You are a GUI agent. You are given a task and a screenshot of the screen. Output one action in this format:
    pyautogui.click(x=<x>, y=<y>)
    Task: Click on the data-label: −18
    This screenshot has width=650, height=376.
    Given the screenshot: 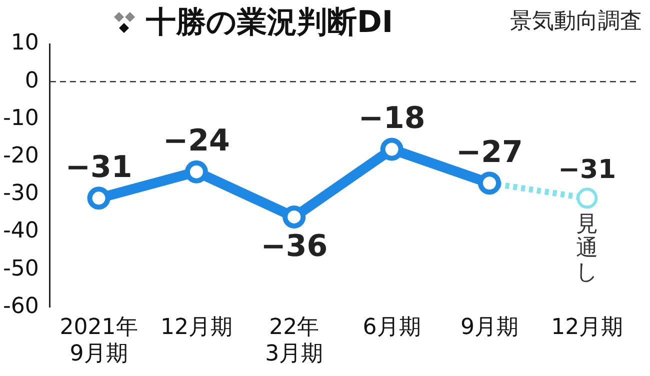 What is the action you would take?
    pyautogui.click(x=392, y=118)
    